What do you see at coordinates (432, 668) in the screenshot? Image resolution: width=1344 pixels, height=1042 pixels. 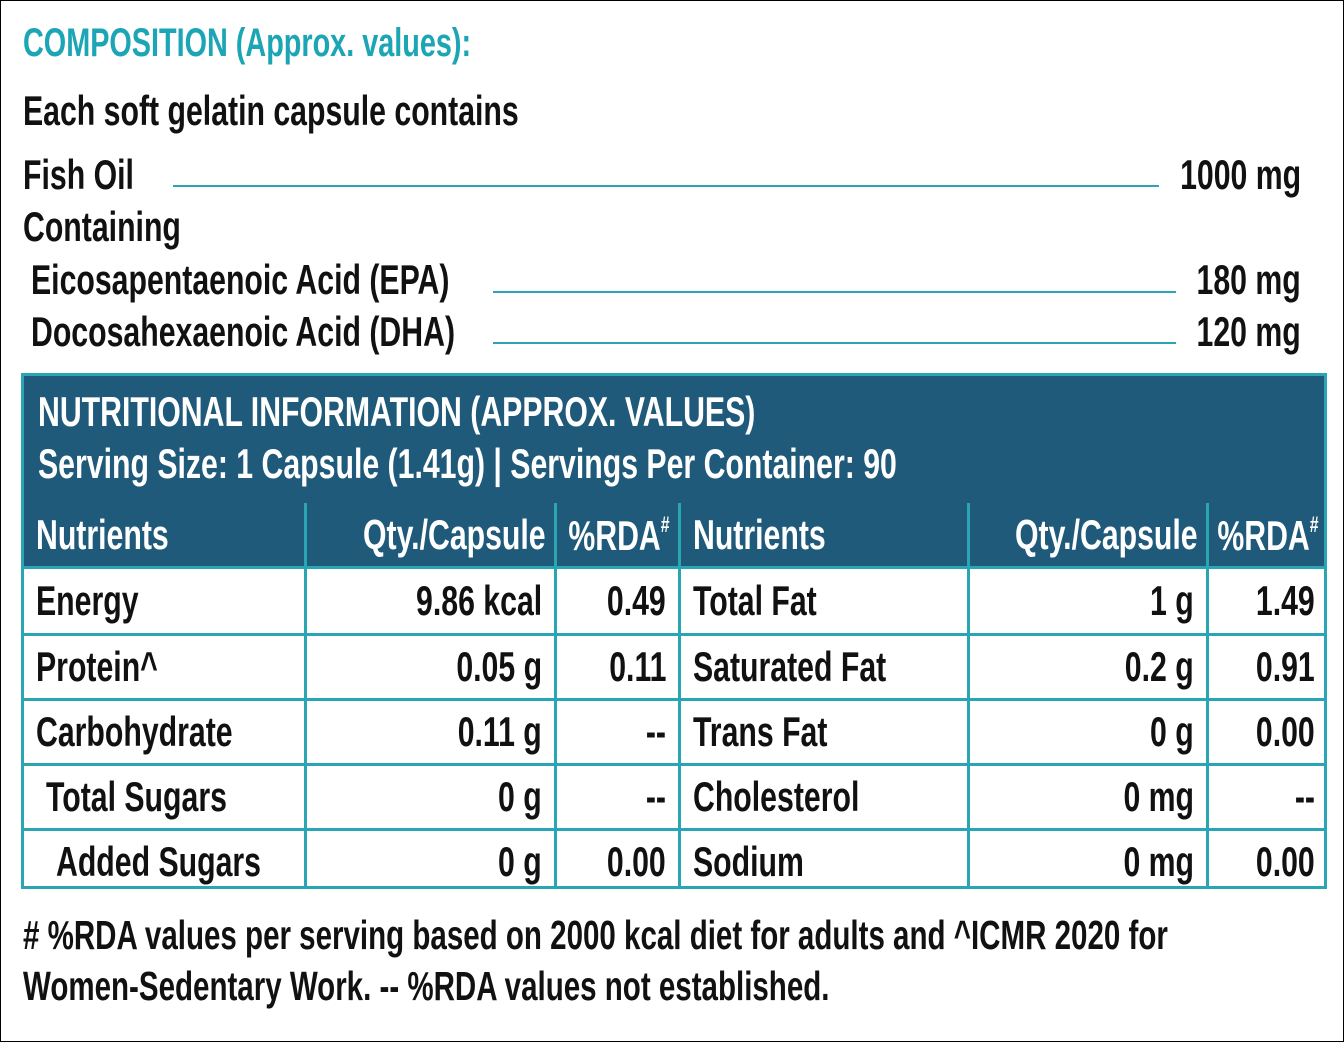 I see `table-cell: 0.05 g` at bounding box center [432, 668].